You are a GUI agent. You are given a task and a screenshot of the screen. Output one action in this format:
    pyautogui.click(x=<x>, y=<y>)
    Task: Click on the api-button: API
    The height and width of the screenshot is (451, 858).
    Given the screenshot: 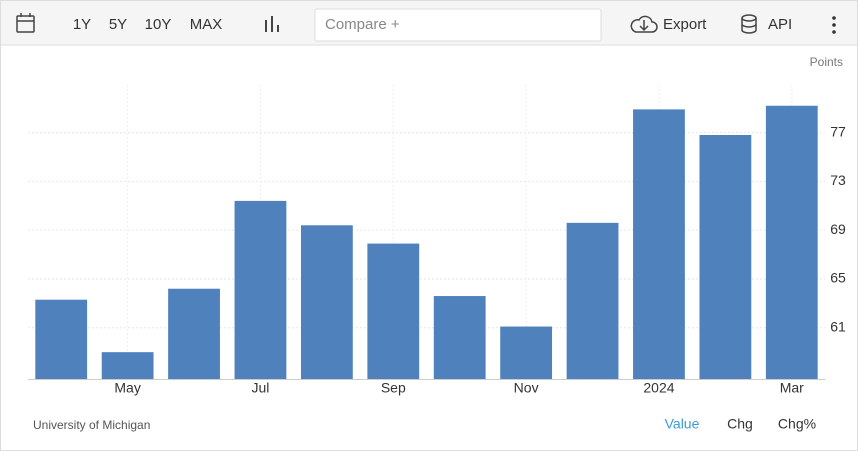 What is the action you would take?
    pyautogui.click(x=780, y=24)
    